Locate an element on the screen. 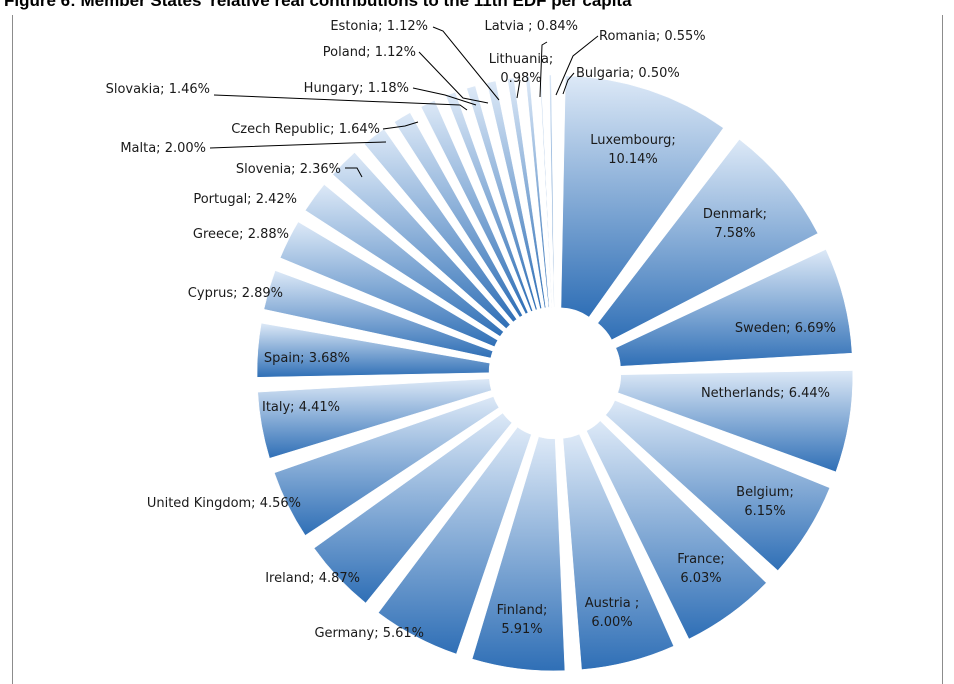 The image size is (954, 684). data-label-united-kingdom: United Kingdom; 4.56% is located at coordinates (224, 503).